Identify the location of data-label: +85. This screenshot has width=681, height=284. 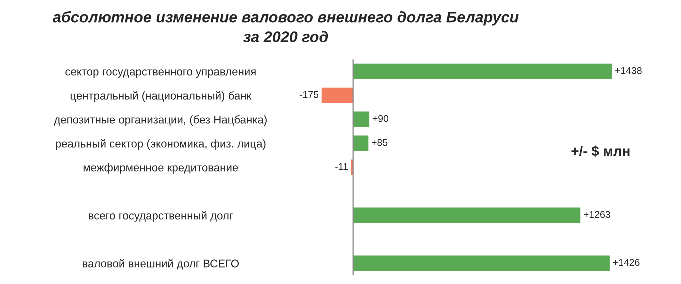
(380, 142).